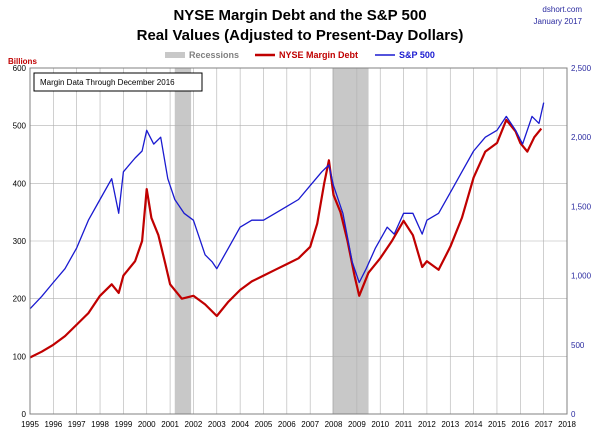 The height and width of the screenshot is (437, 600). What do you see at coordinates (299, 15) in the screenshot?
I see `chart-title: NYSE Margin Debt and the S&P 500` at bounding box center [299, 15].